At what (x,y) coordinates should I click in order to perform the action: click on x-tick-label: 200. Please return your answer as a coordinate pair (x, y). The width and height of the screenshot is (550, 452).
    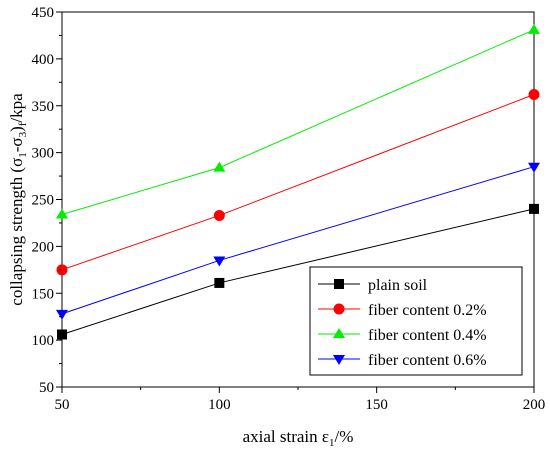
    Looking at the image, I should click on (534, 405).